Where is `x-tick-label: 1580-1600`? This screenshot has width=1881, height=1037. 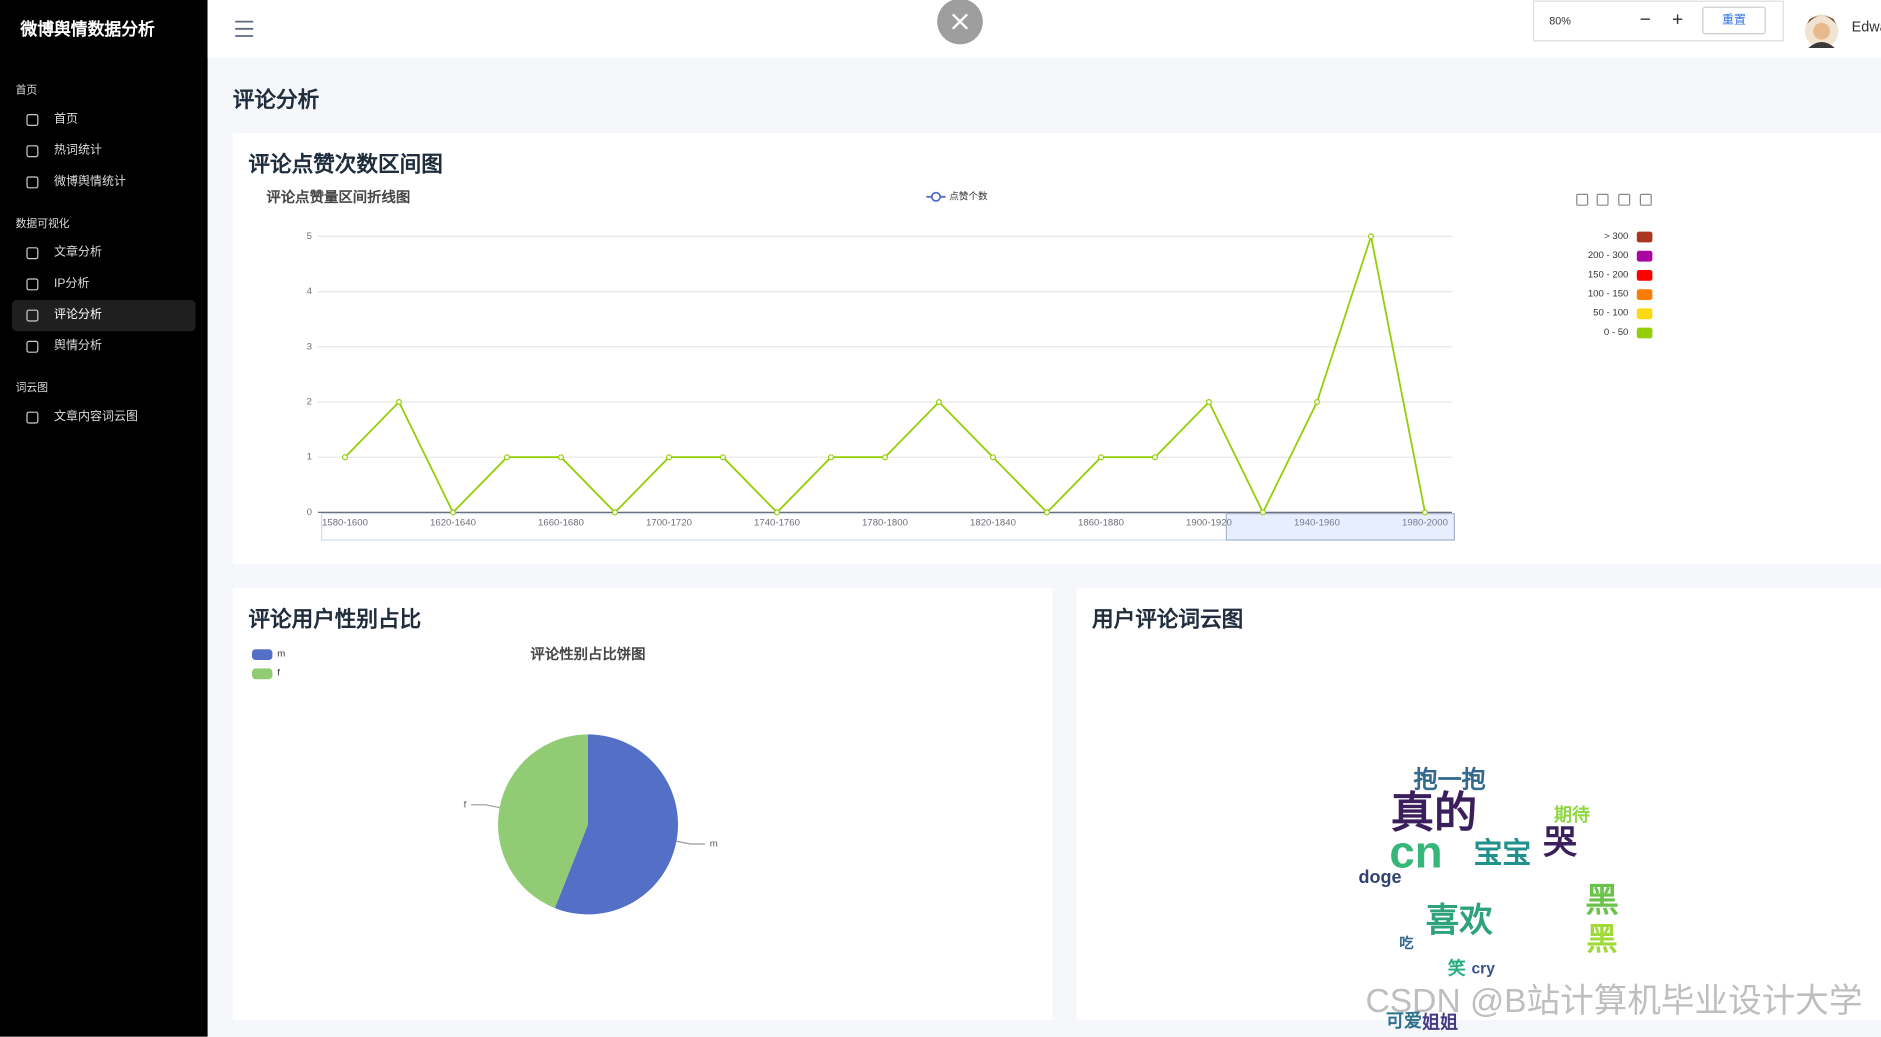 x-tick-label: 1580-1600 is located at coordinates (345, 523).